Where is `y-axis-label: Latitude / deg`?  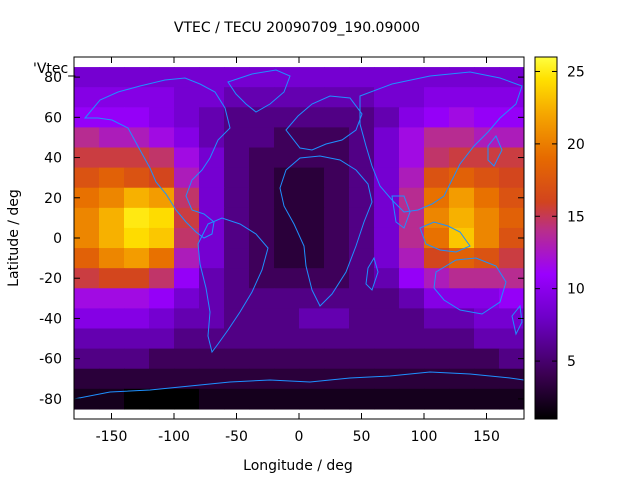 y-axis-label: Latitude / deg is located at coordinates (14, 238).